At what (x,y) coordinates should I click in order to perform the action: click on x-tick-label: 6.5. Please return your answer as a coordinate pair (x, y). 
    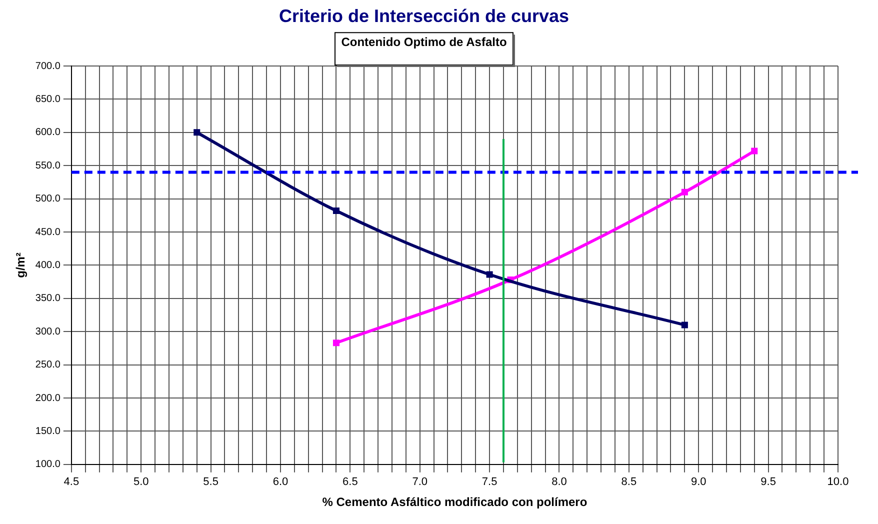
    Looking at the image, I should click on (350, 482).